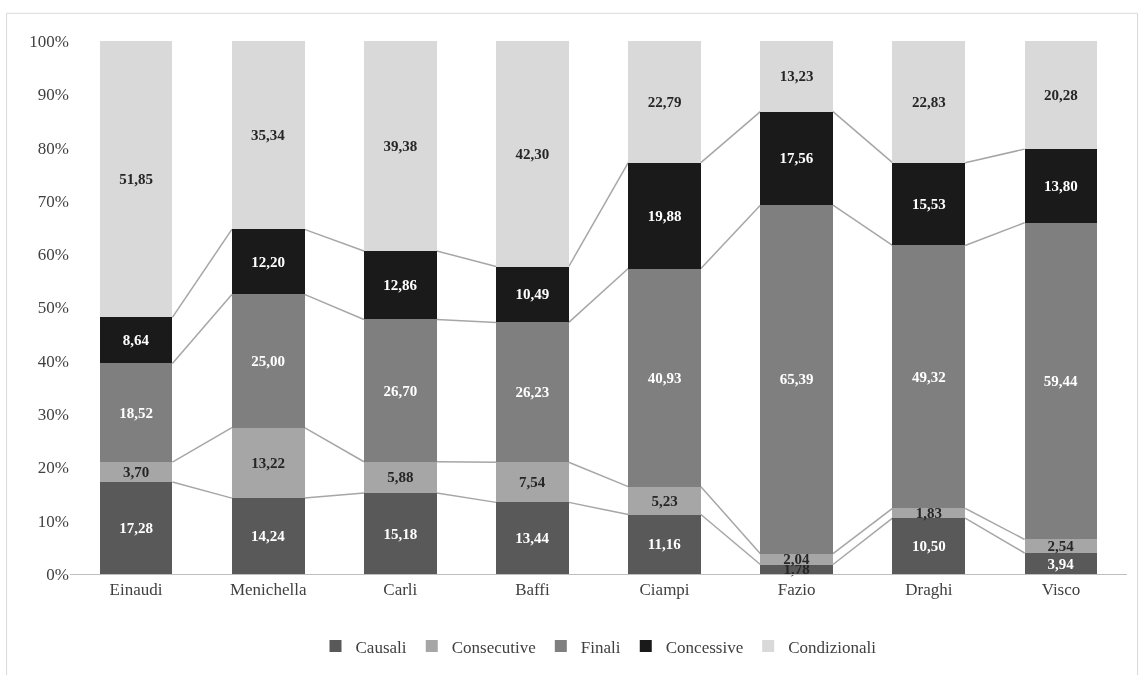 This screenshot has width=1147, height=675. I want to click on data-label: 5,88, so click(400, 477).